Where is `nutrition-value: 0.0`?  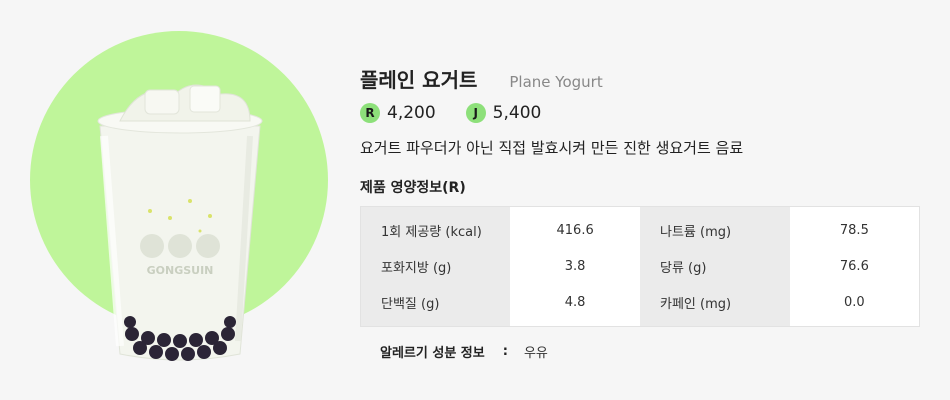 nutrition-value: 0.0 is located at coordinates (854, 302).